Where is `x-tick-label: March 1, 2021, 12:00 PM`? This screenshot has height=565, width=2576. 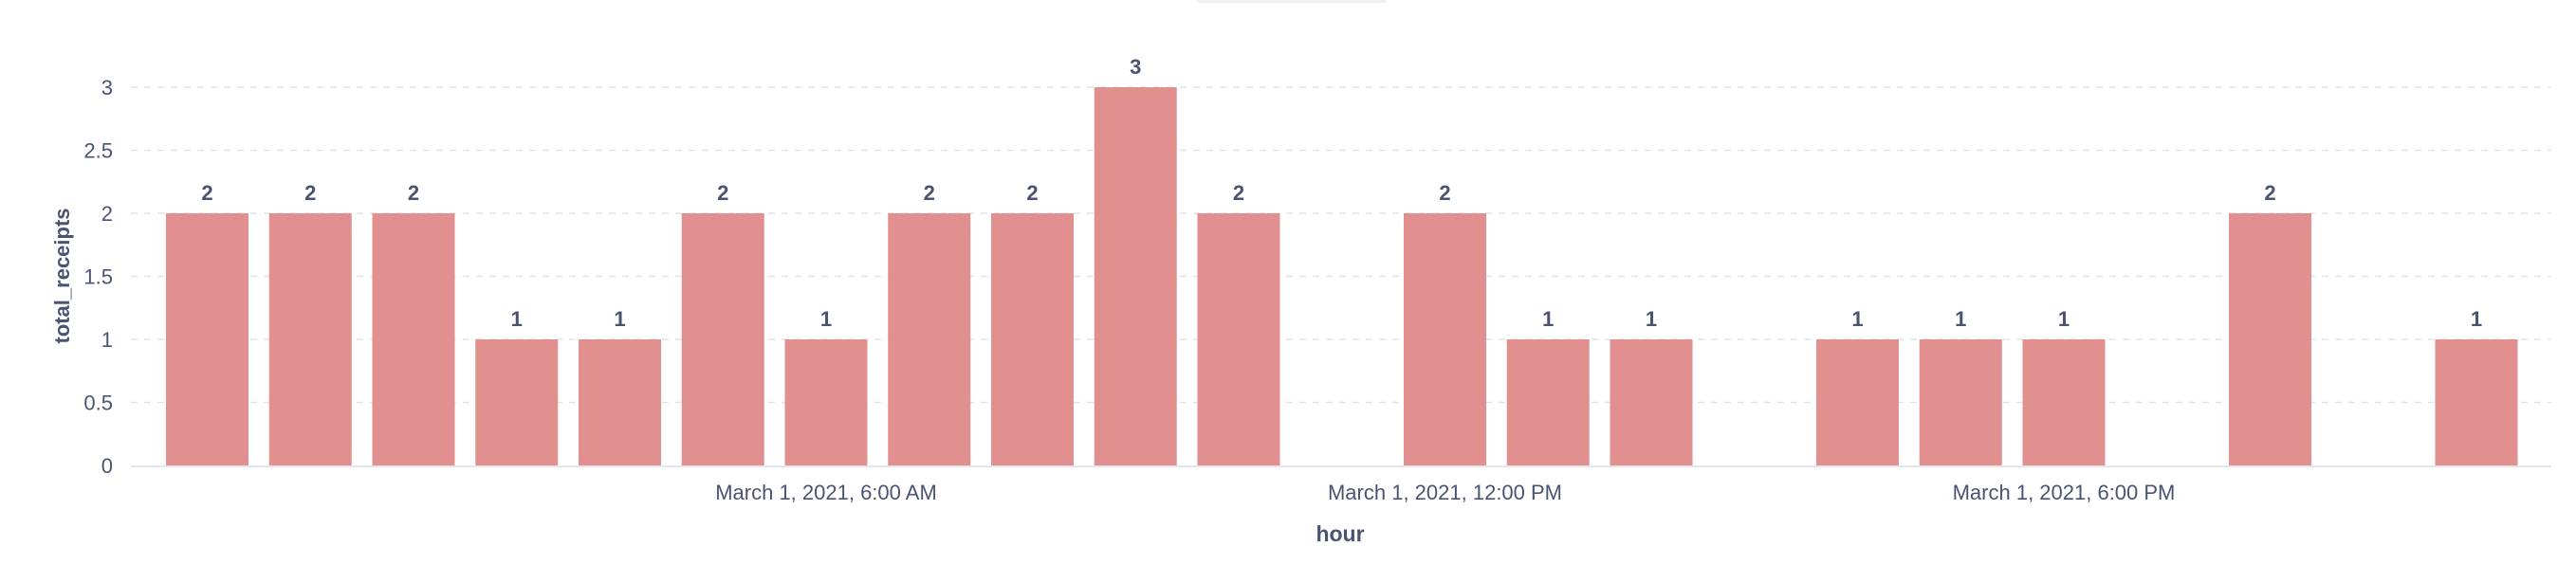 x-tick-label: March 1, 2021, 12:00 PM is located at coordinates (1445, 492).